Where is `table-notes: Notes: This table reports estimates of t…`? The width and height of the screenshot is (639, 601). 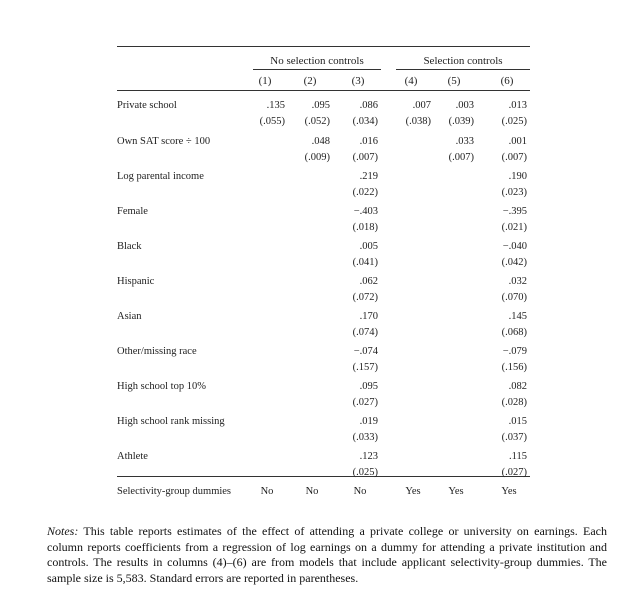 table-notes: Notes: This table reports estimates of t… is located at coordinates (327, 555).